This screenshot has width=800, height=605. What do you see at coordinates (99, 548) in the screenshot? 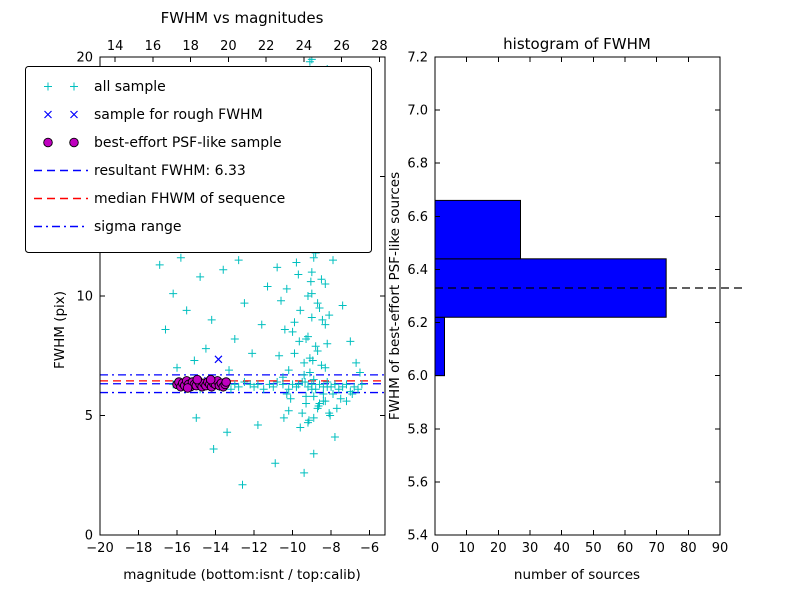
I see `x-tick-label-bottom: −20` at bounding box center [99, 548].